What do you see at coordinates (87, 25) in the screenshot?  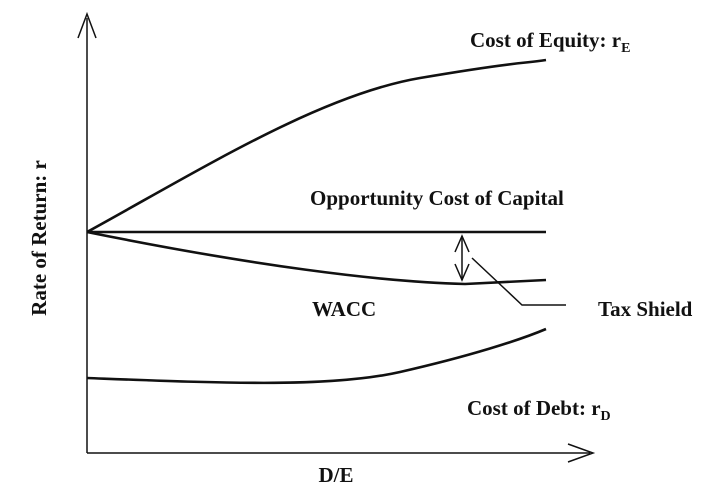 I see `y-arrowhead` at bounding box center [87, 25].